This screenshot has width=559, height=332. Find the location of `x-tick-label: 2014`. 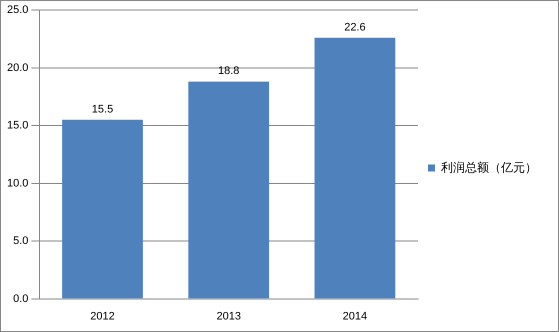

x-tick-label: 2014 is located at coordinates (355, 316).